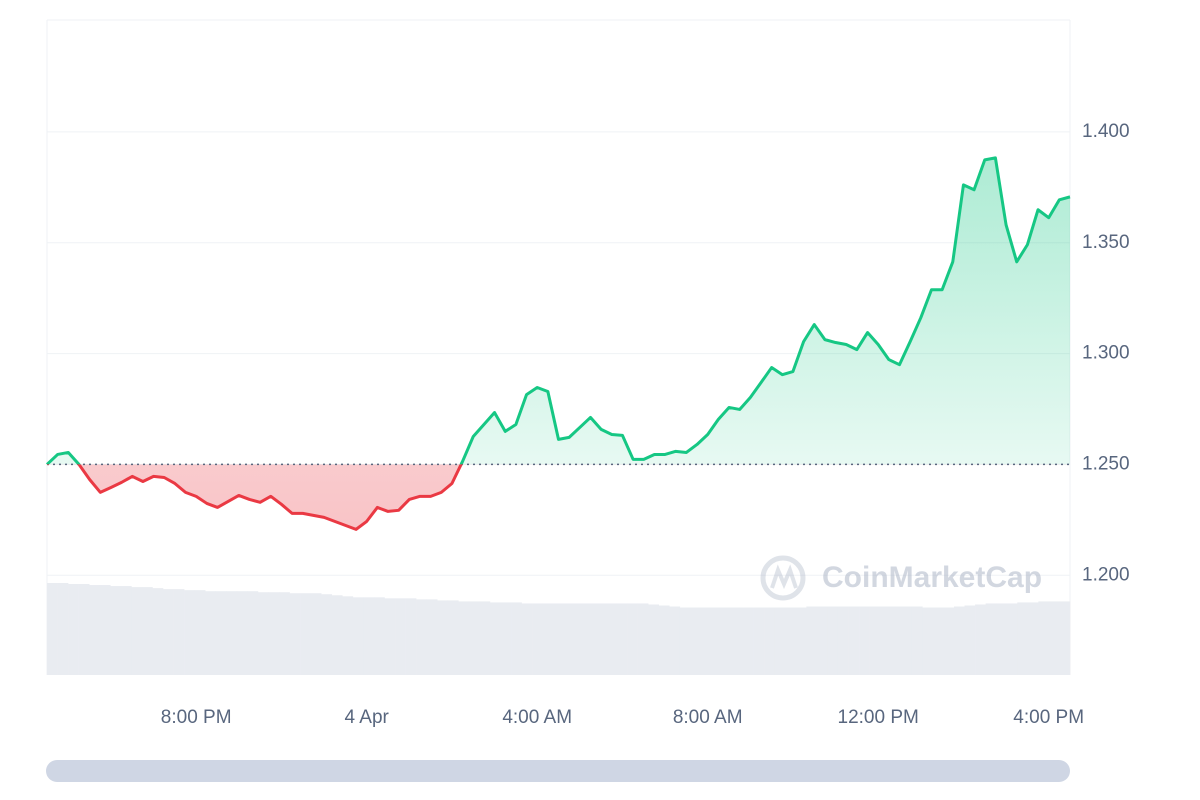 This screenshot has width=1200, height=800. Describe the element at coordinates (1106, 242) in the screenshot. I see `y-tick-label: 1.350` at that location.